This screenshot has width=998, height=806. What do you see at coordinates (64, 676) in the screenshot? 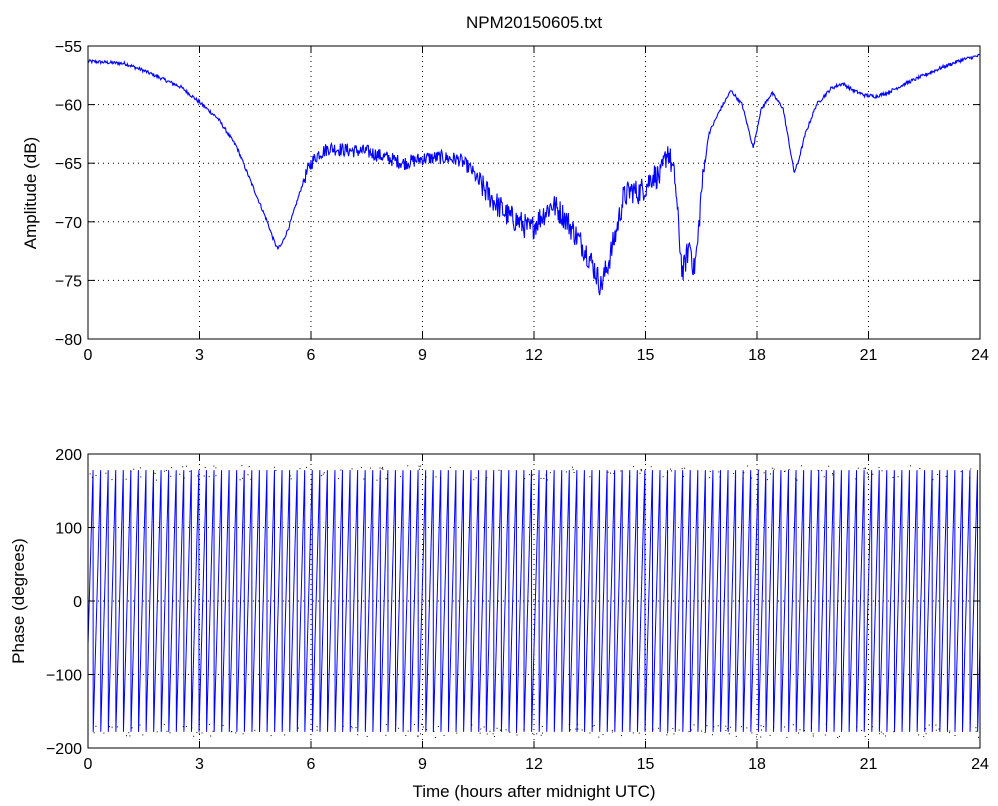
I see `phase-y-tick-label: −100` at bounding box center [64, 676].